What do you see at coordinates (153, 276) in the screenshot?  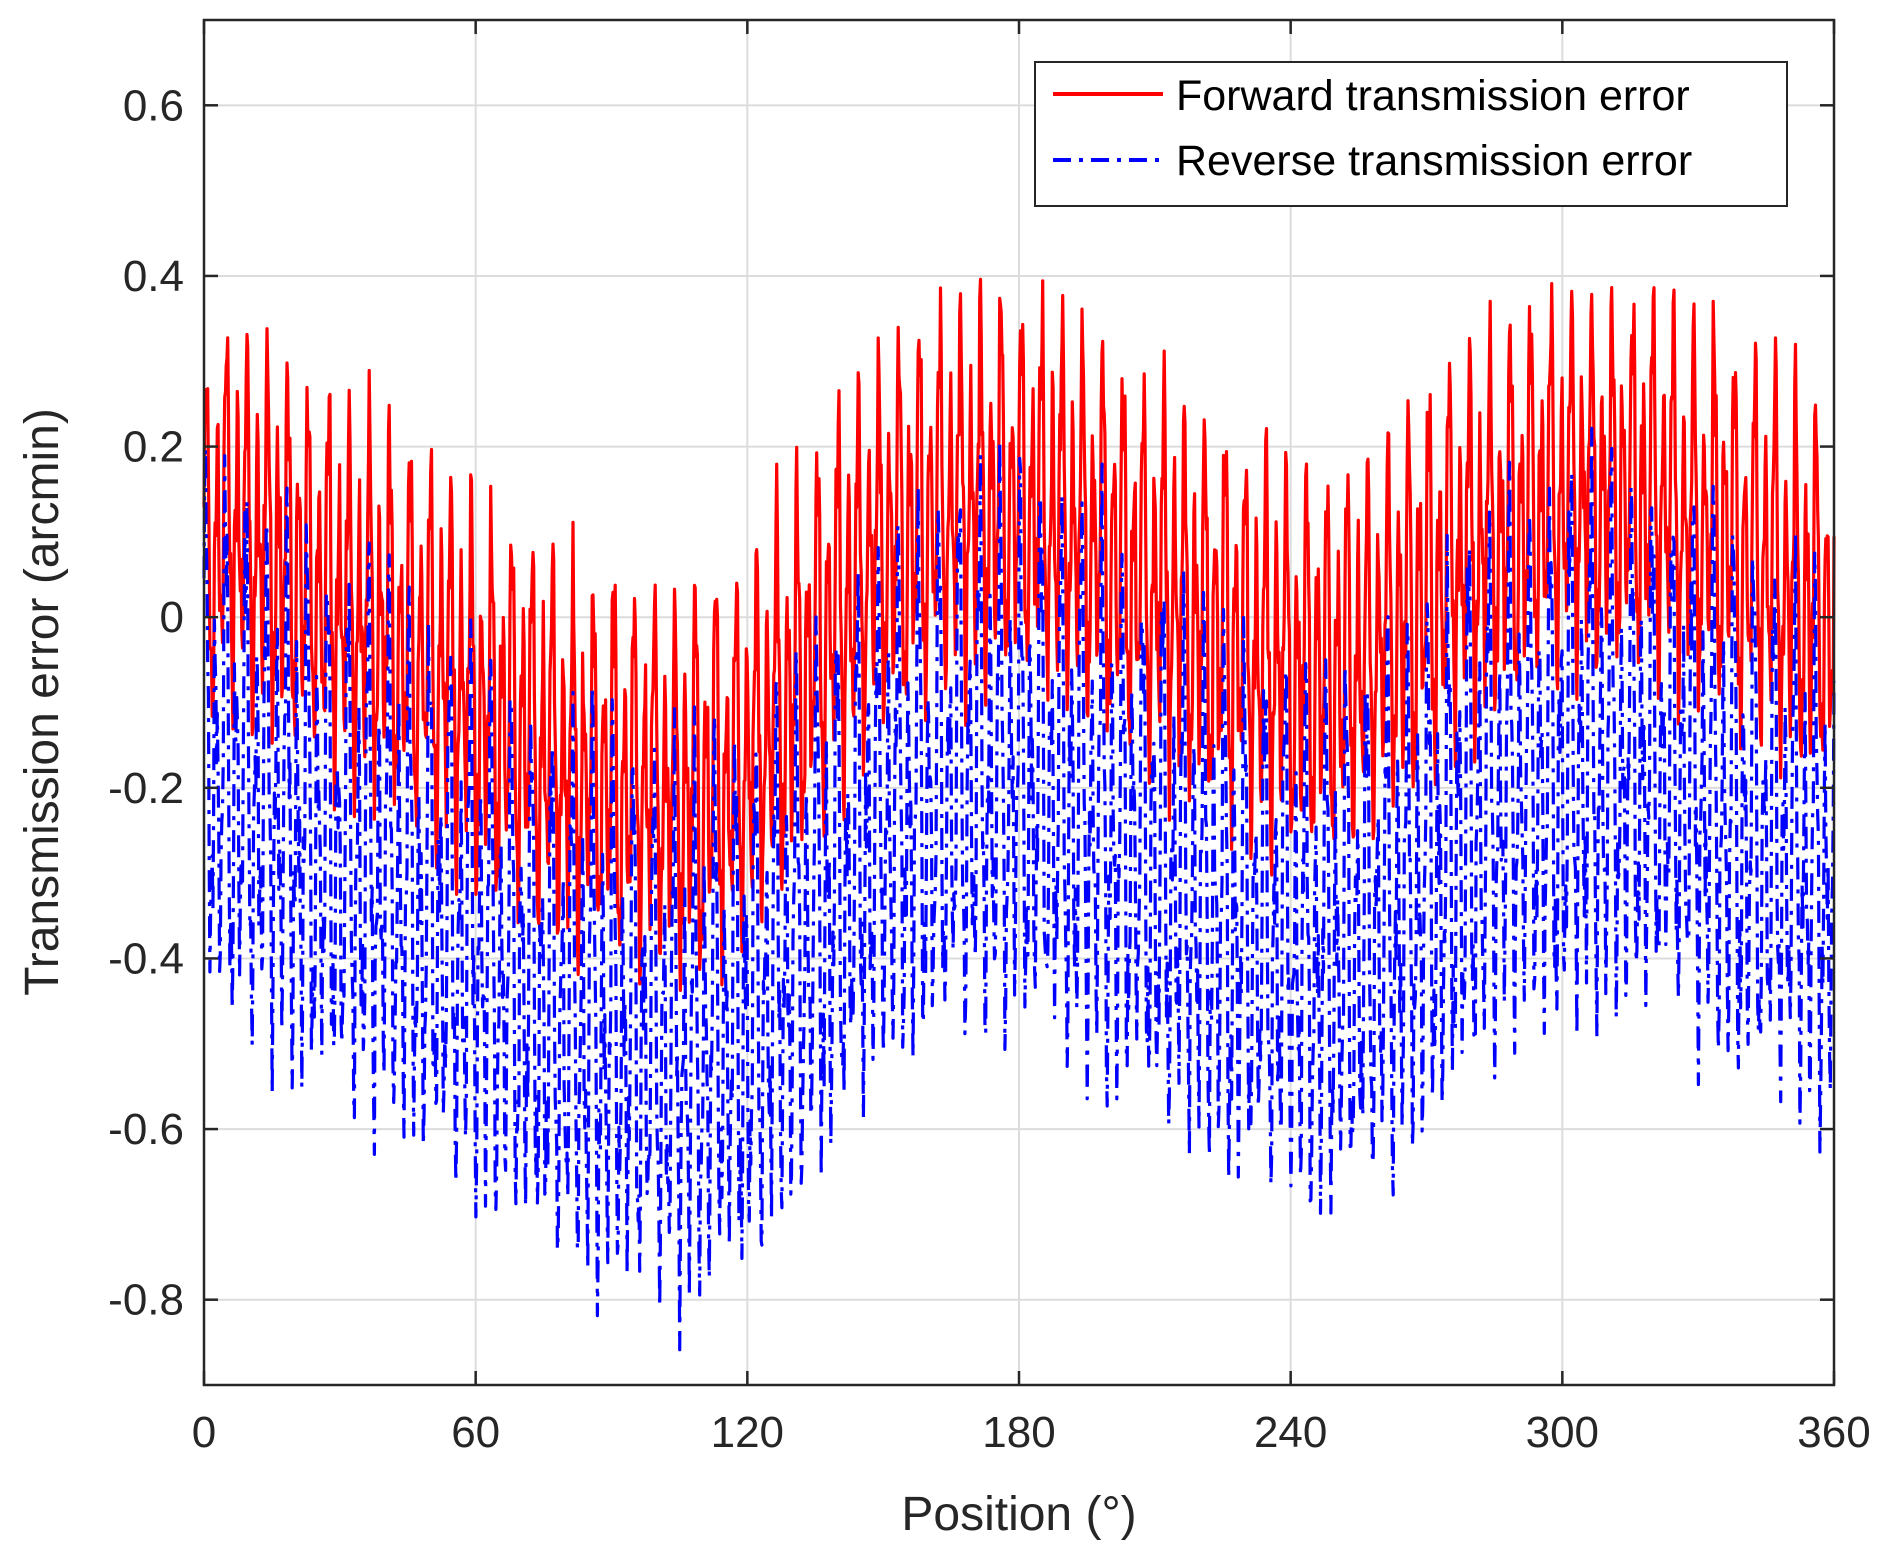 I see `y-tick-label: 0.4` at bounding box center [153, 276].